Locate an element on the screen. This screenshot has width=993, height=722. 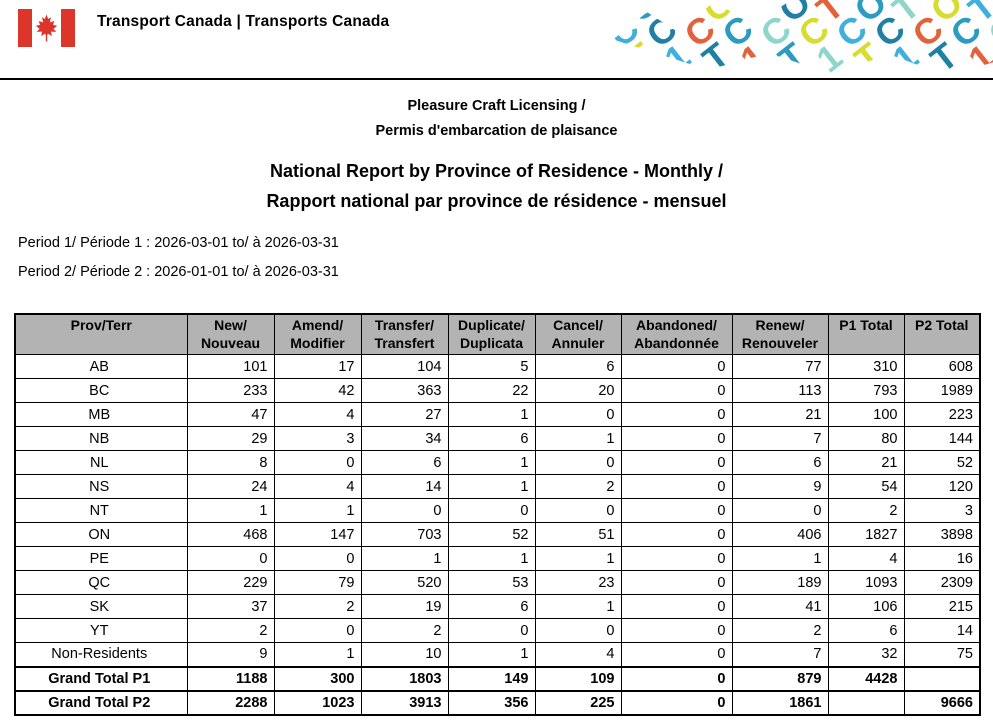
value-cell: 3913 is located at coordinates (404, 702).